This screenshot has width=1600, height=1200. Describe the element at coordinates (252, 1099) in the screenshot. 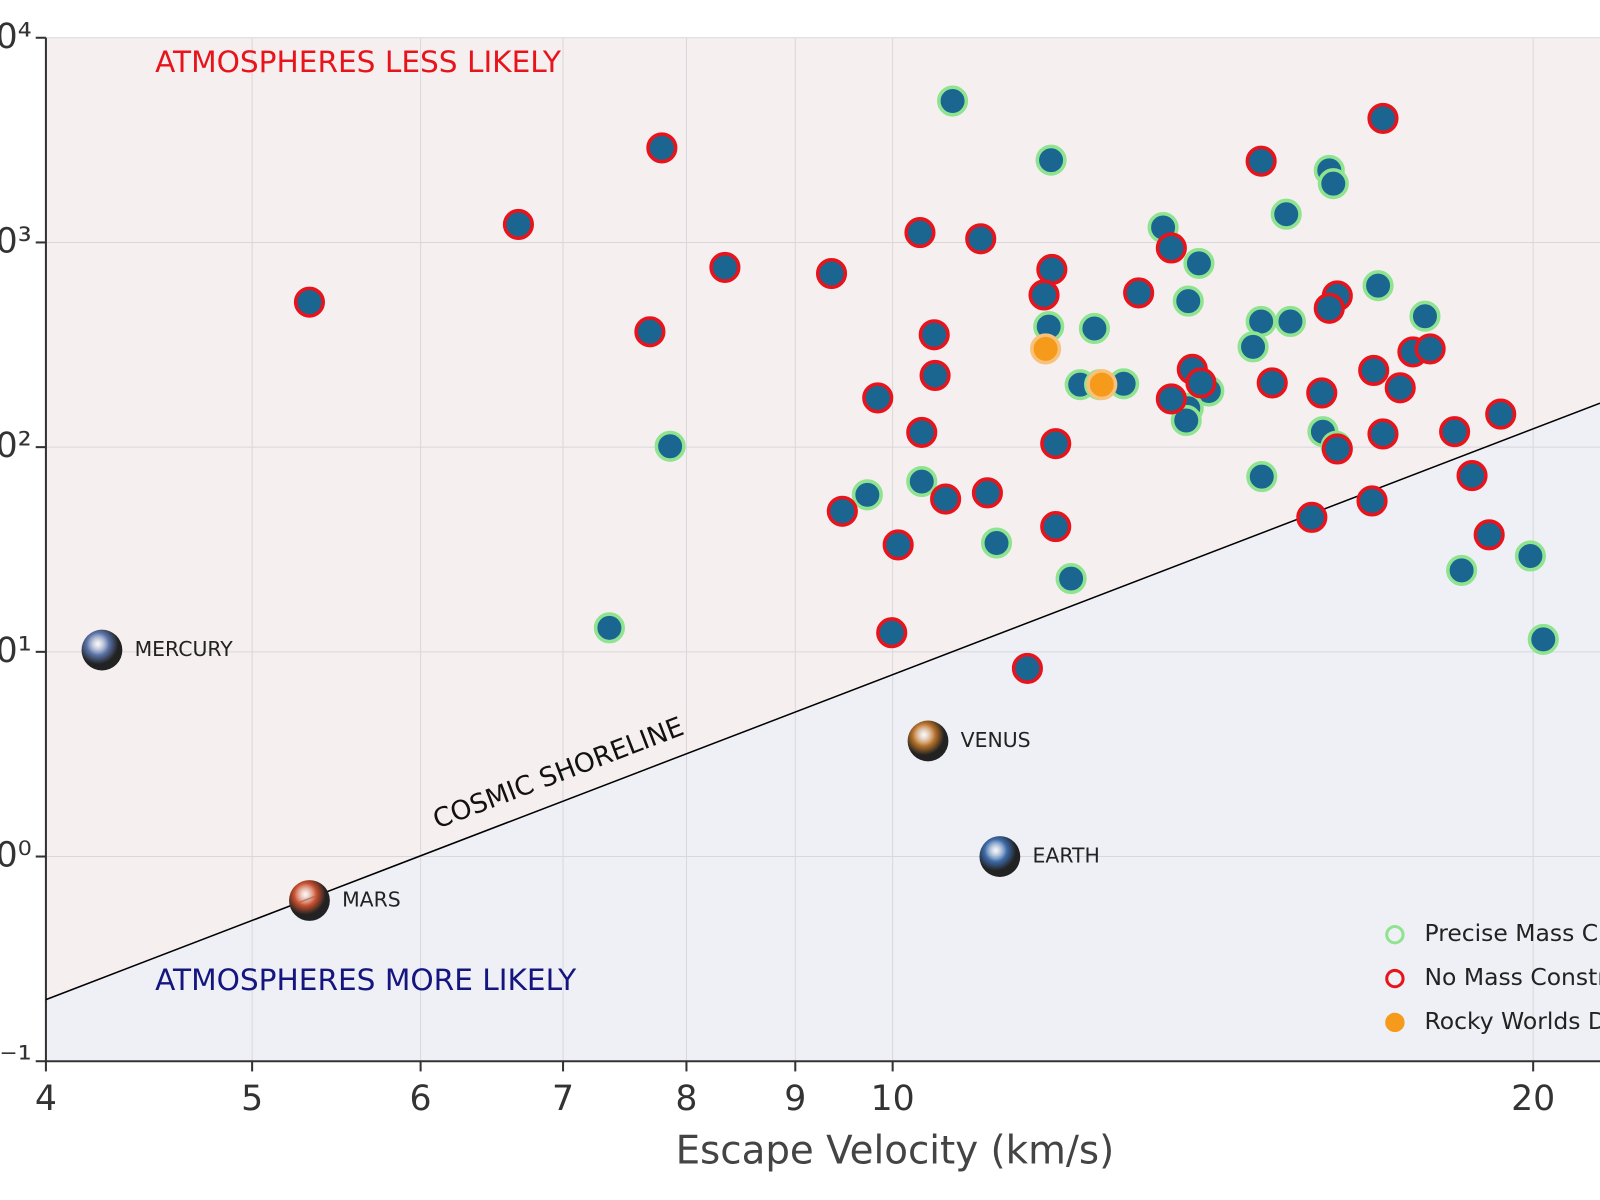

I see `x-tick-label: 5` at that location.